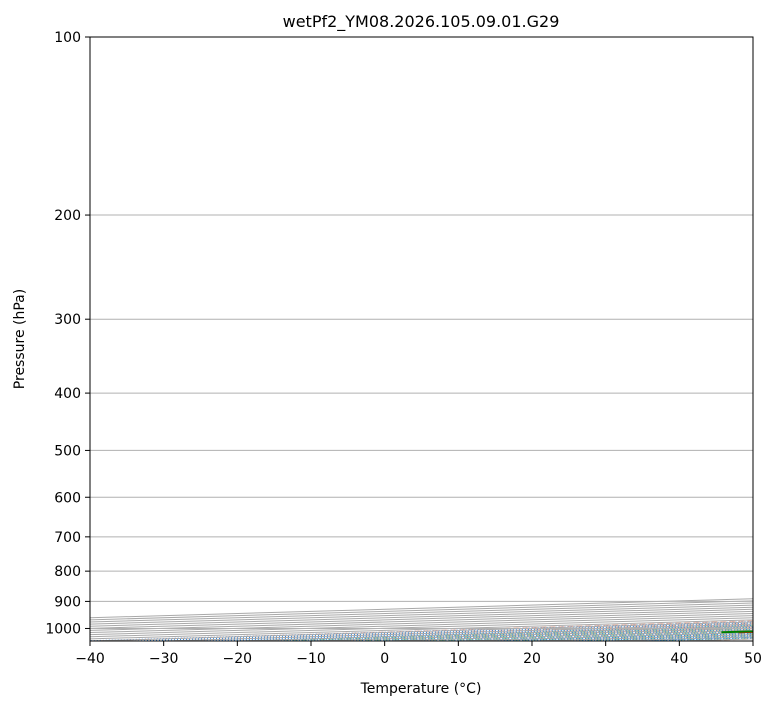 The height and width of the screenshot is (708, 775). Describe the element at coordinates (745, 632) in the screenshot. I see `temperature-profile-line` at that location.